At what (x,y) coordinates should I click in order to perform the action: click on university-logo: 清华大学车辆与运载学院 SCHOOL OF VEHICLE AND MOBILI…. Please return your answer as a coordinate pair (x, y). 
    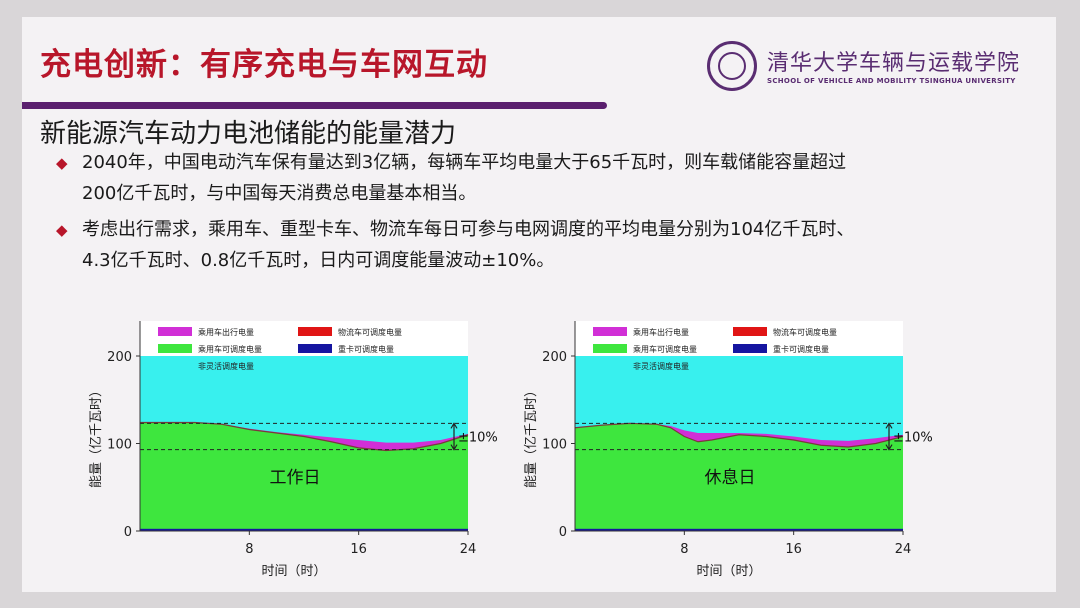
    Looking at the image, I should click on (877, 69).